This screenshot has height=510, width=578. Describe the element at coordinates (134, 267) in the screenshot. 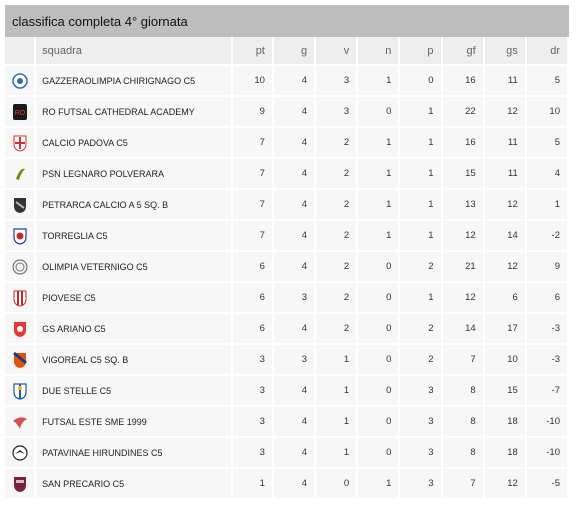

I see `team-name: OLIMPIA VETERNIGO C5` at that location.